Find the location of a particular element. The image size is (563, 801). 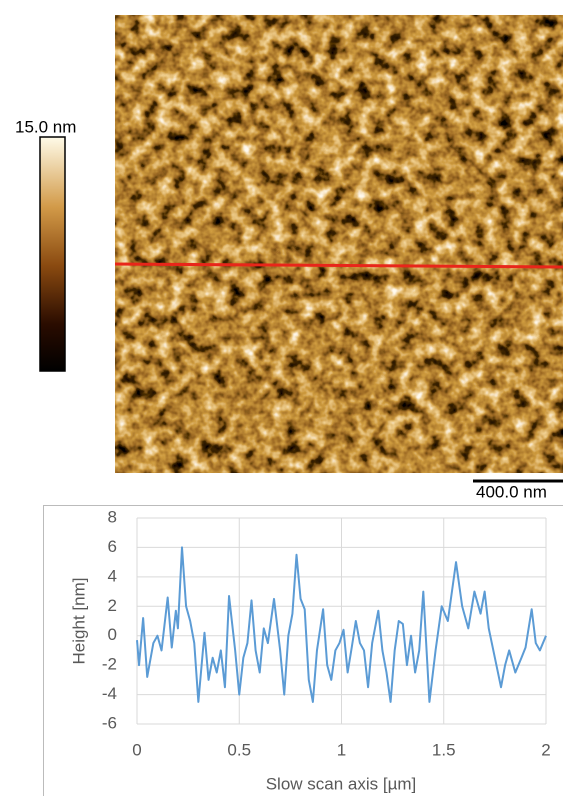

x-tick-label: 1.5 is located at coordinates (444, 749).